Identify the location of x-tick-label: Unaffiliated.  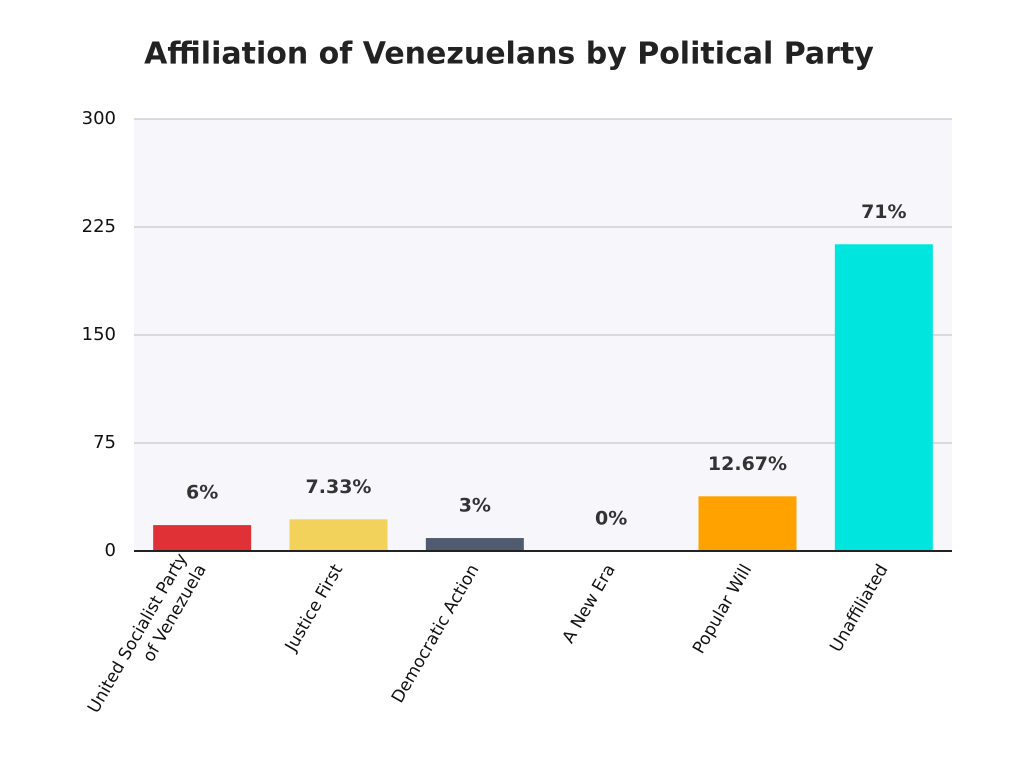
(859, 608).